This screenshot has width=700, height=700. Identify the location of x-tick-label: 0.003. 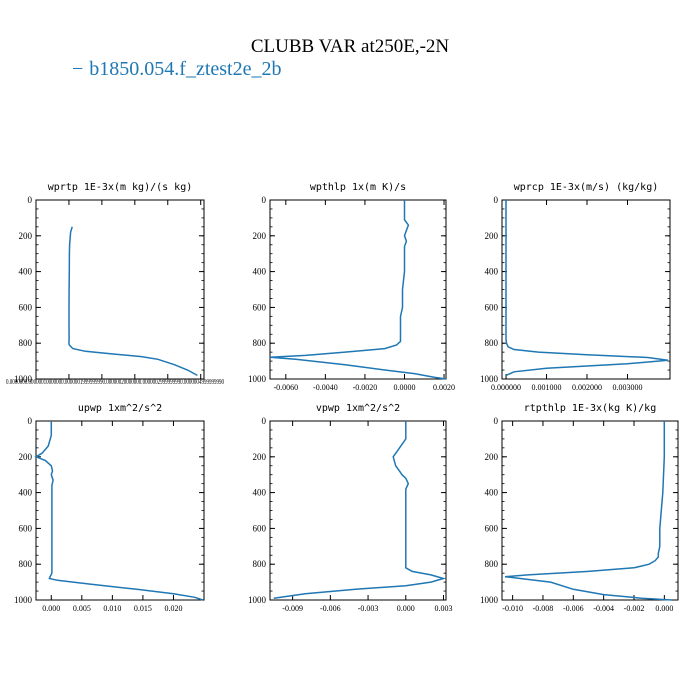
(443, 608).